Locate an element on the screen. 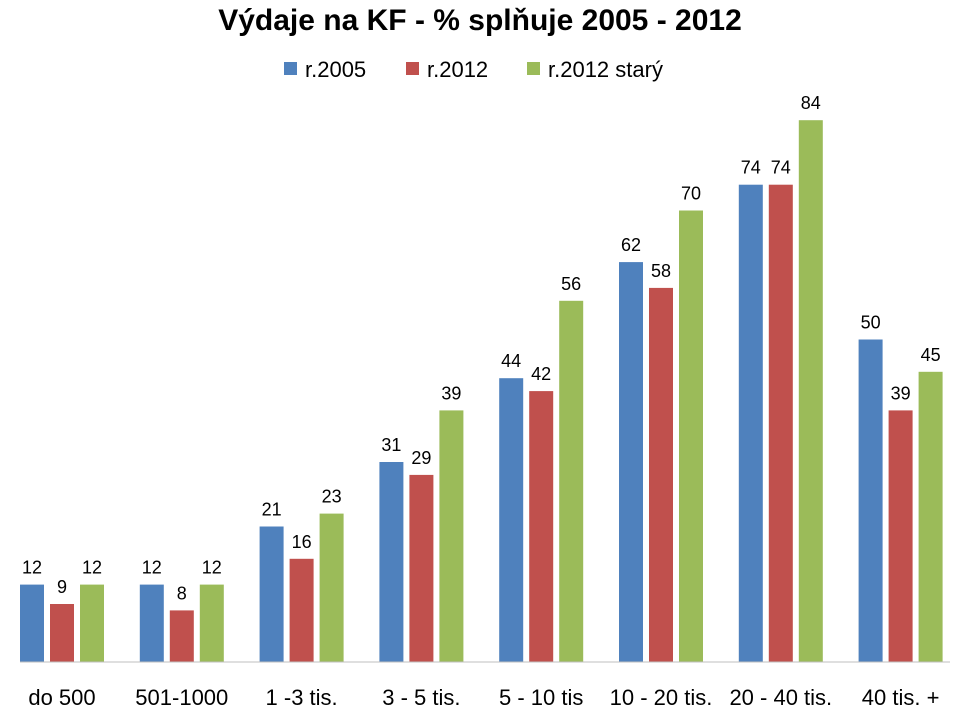 Image resolution: width=960 pixels, height=708 pixels. tick-label-0: do 500 is located at coordinates (61, 696).